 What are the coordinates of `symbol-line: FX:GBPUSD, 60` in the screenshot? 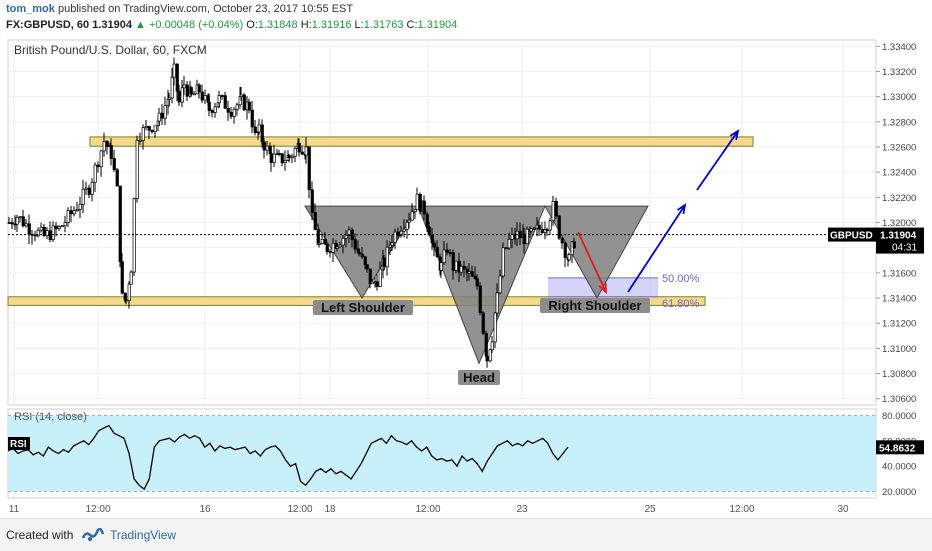 It's located at (48, 25).